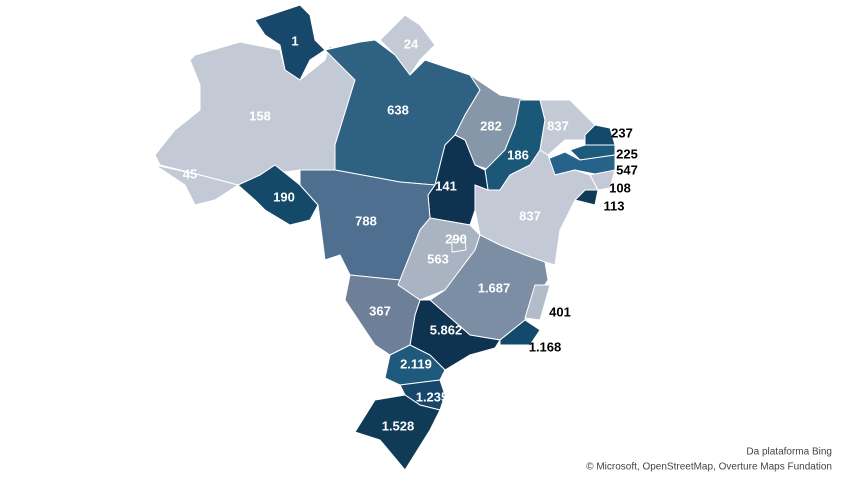 The width and height of the screenshot is (841, 484). What do you see at coordinates (260, 115) in the screenshot?
I see `region-label: 158` at bounding box center [260, 115].